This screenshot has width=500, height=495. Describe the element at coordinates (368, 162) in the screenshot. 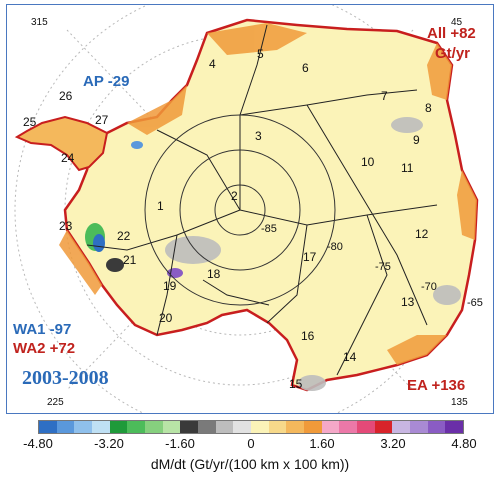

I see `basin-label-10: 10` at that location.